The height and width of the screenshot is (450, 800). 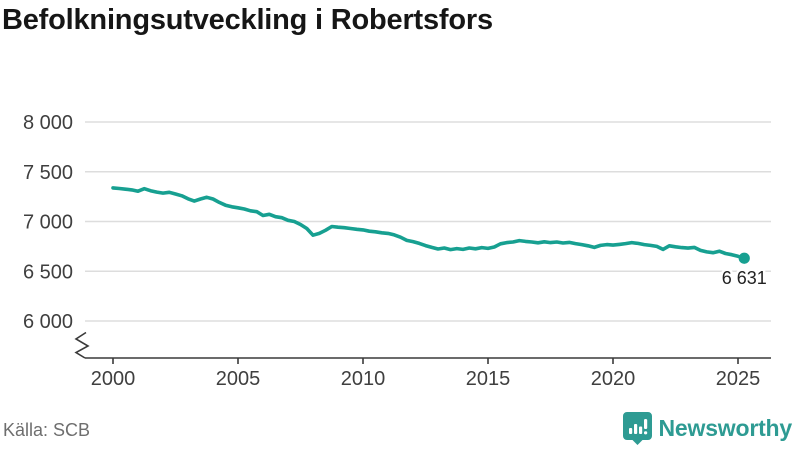 I want to click on y-tick-label-8000: 8 000, so click(x=48, y=123).